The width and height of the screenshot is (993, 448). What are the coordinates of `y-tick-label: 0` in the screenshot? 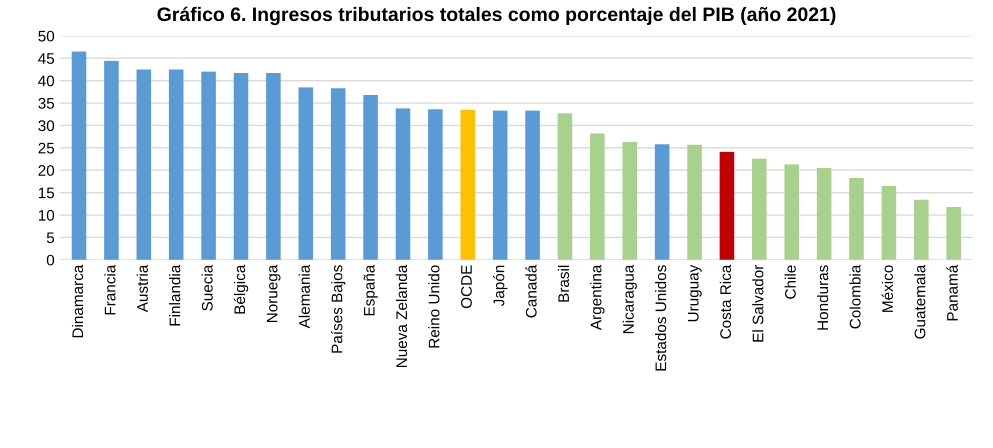 It's located at (50, 260).